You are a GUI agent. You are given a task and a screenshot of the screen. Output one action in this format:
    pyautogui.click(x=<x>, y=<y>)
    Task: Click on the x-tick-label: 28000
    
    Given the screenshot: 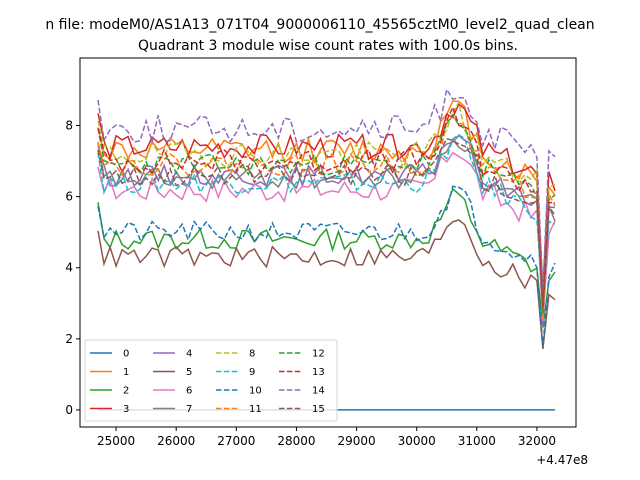 What is the action you would take?
    pyautogui.click(x=296, y=441)
    